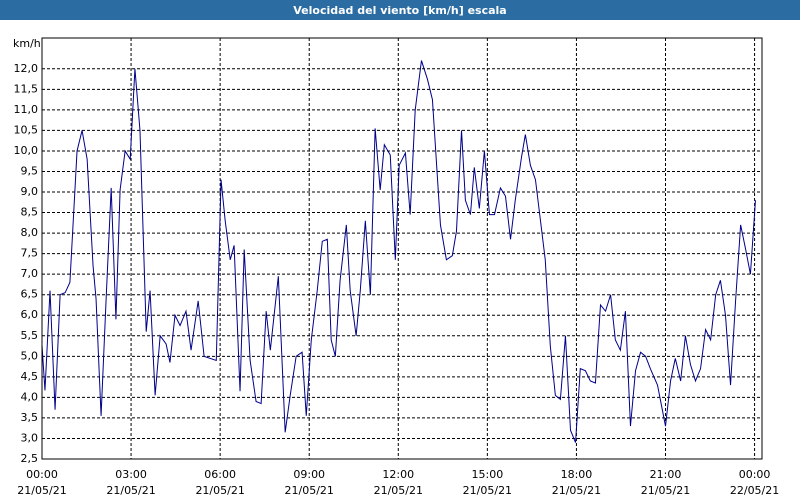  I want to click on y-tick-label: 11,0, so click(26, 109).